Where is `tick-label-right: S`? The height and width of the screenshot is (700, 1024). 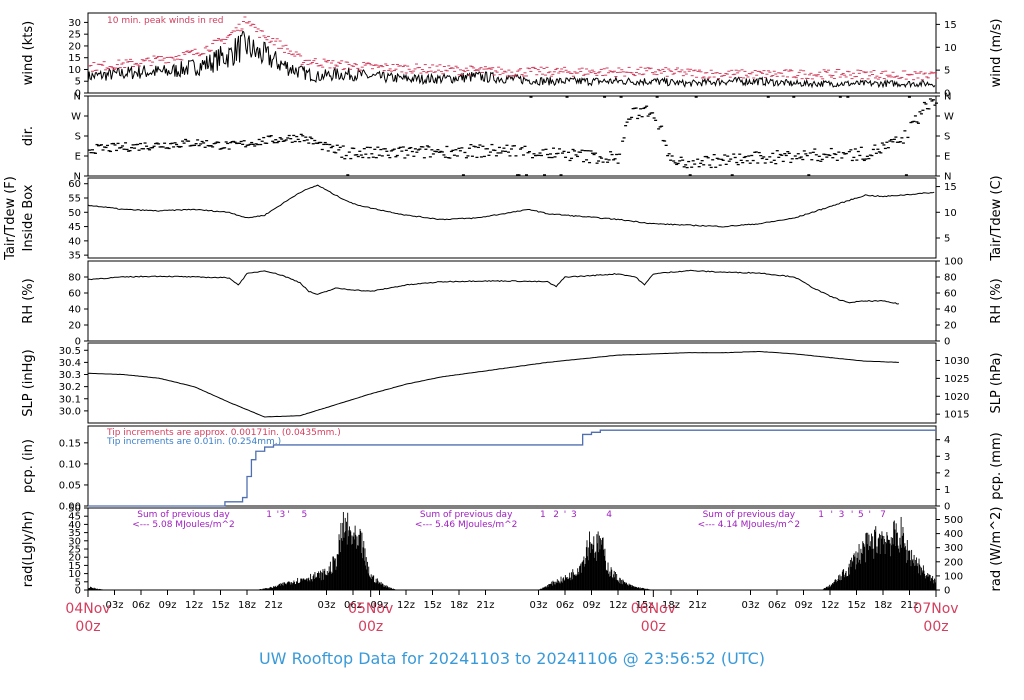 tick-label-right: S is located at coordinates (947, 137).